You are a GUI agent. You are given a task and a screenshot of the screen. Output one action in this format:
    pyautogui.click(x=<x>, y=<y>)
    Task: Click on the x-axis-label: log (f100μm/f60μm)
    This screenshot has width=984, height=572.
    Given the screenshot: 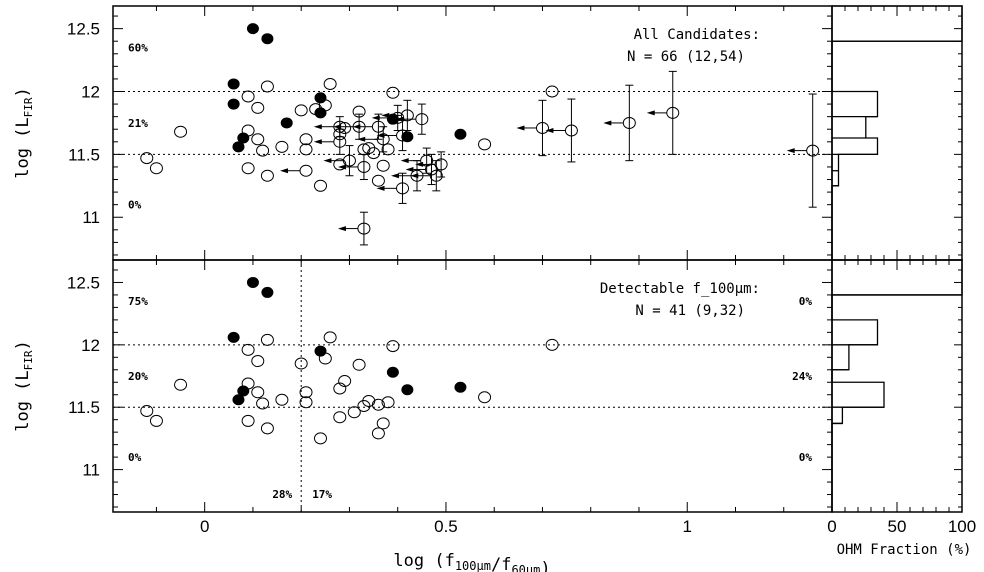 What is the action you would take?
    pyautogui.click(x=471, y=561)
    